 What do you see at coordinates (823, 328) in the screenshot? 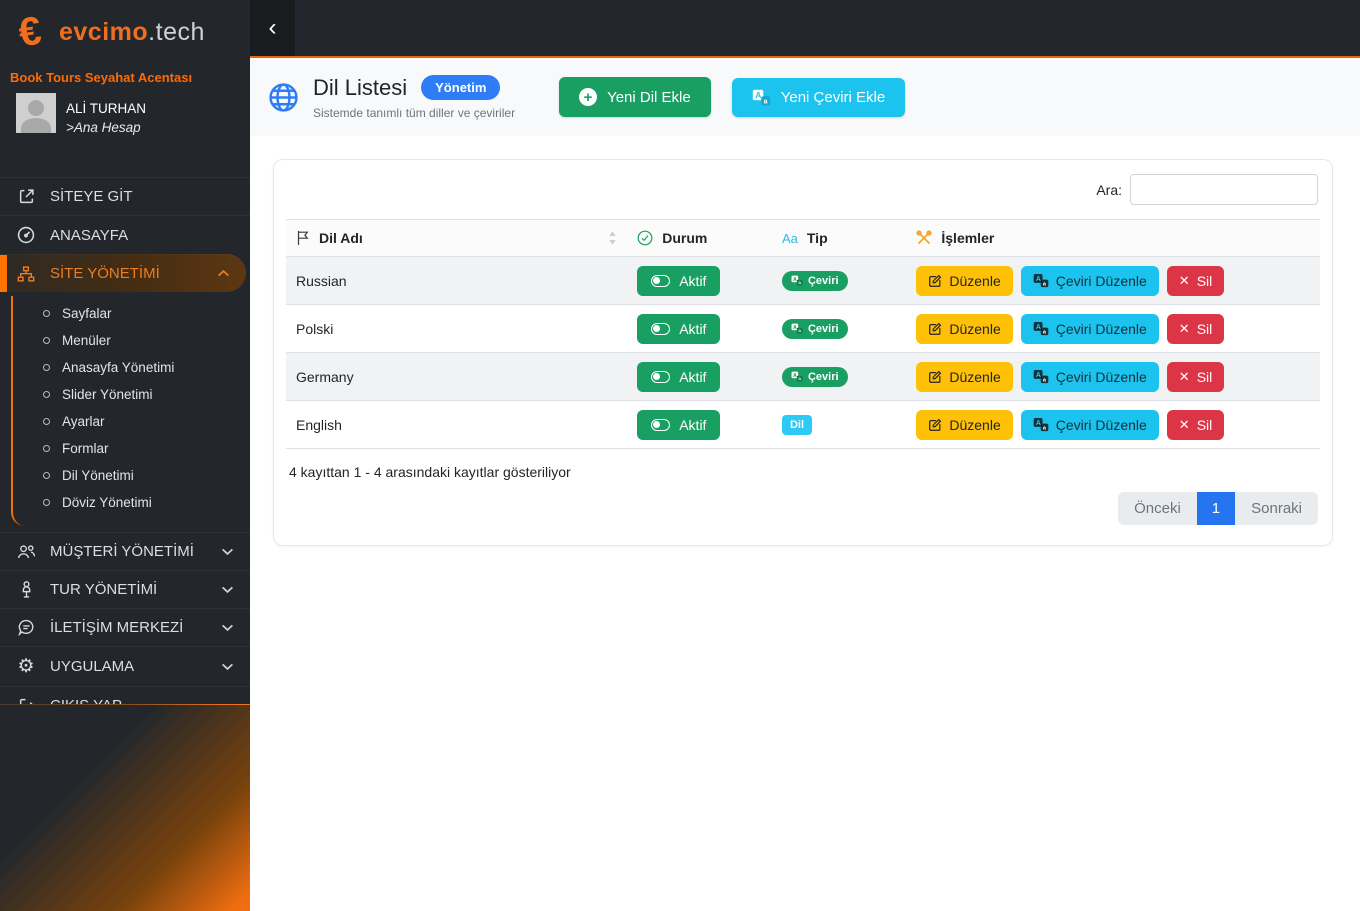
I see `type-badge-label: Çeviri` at bounding box center [823, 328].